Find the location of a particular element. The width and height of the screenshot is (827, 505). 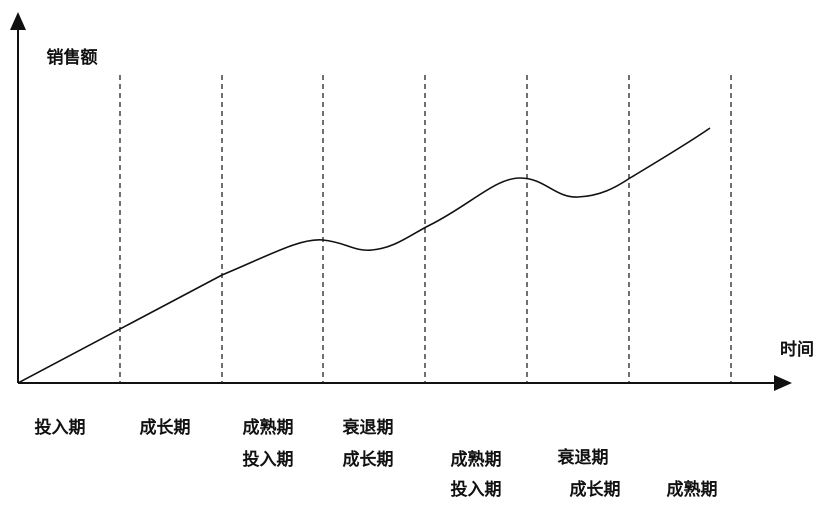

y-axis-label: 销售额 is located at coordinates (72, 57).